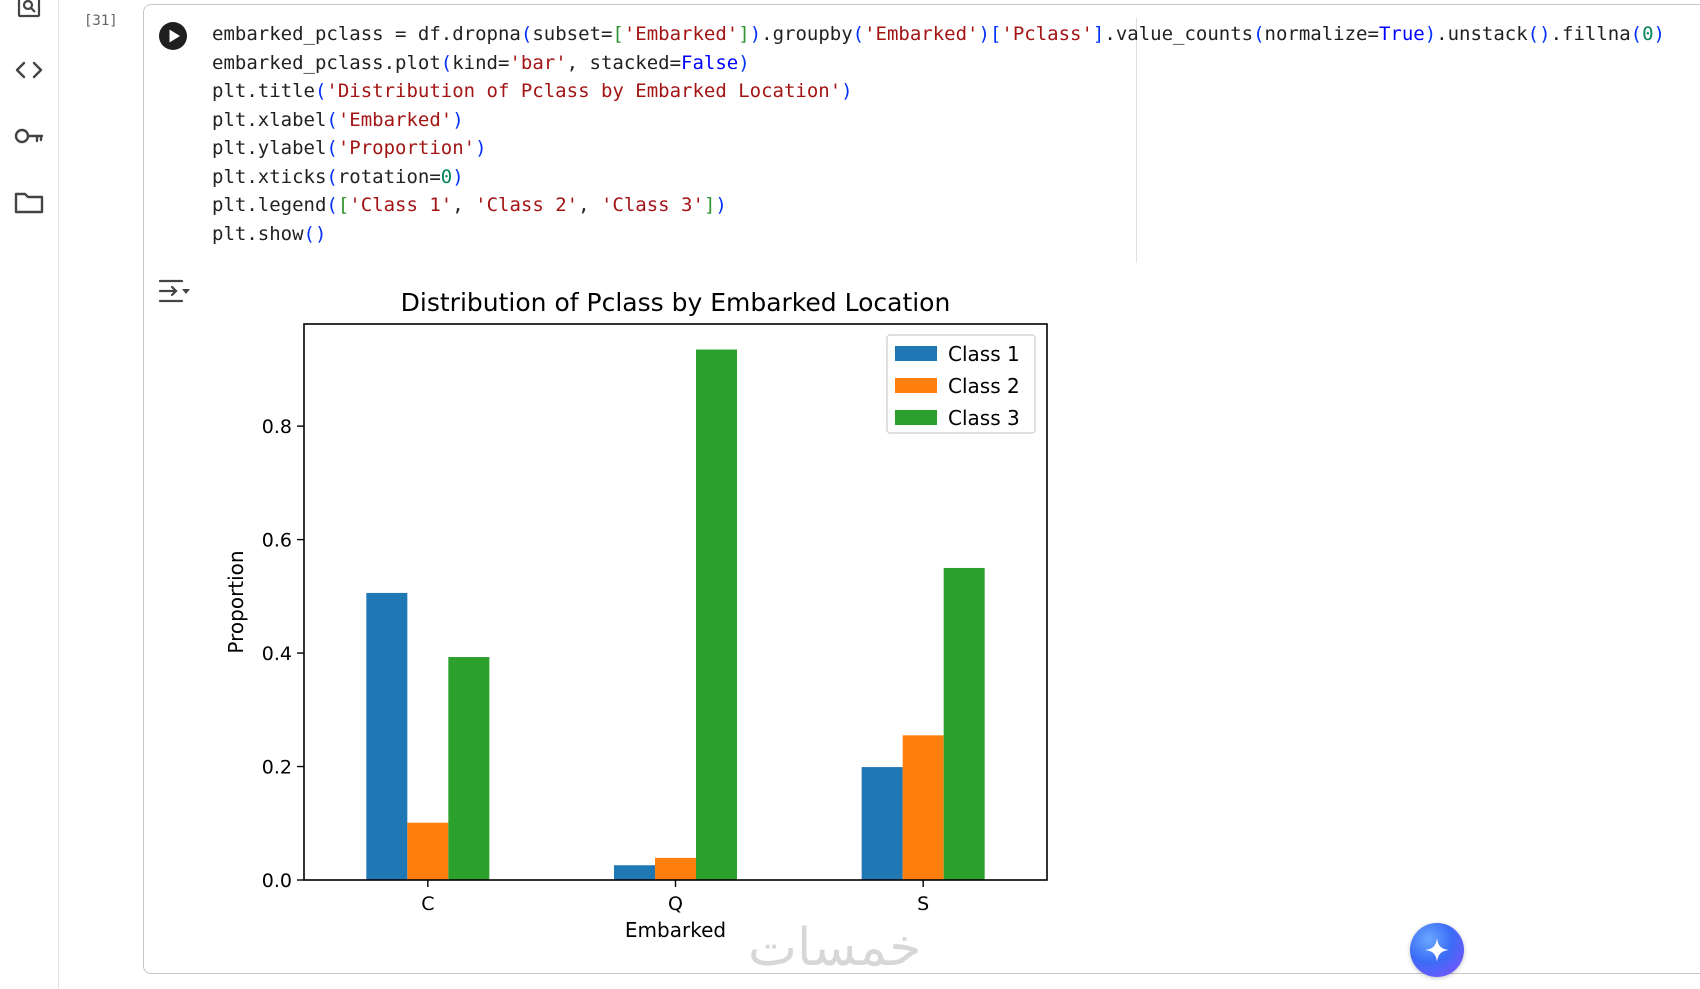 The height and width of the screenshot is (989, 1700). What do you see at coordinates (277, 881) in the screenshot?
I see `y-tick-label: 0.0` at bounding box center [277, 881].